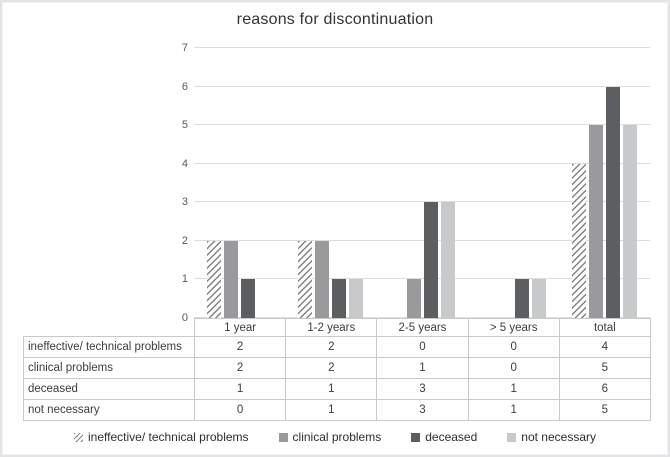  Describe the element at coordinates (109, 410) in the screenshot. I see `row-label: not necessary` at that location.